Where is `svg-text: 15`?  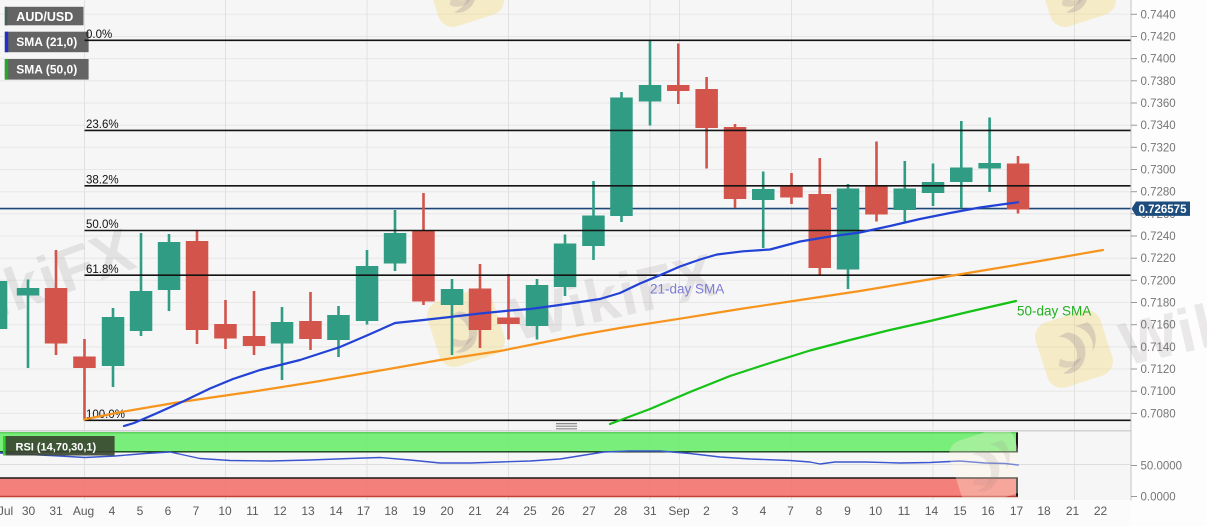 svg-text: 15 is located at coordinates (960, 511).